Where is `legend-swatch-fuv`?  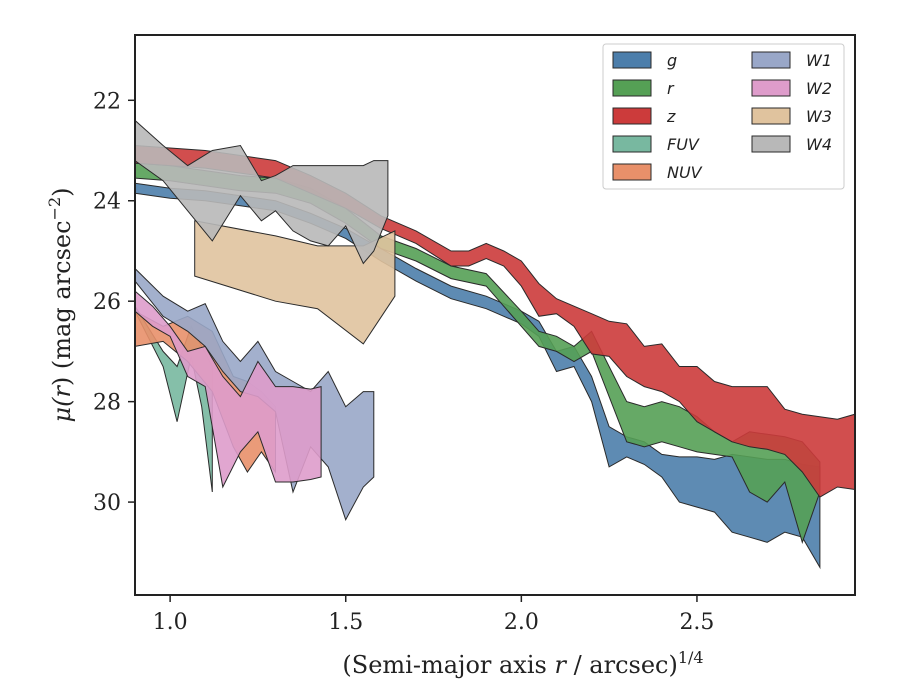 legend-swatch-fuv is located at coordinates (632, 144).